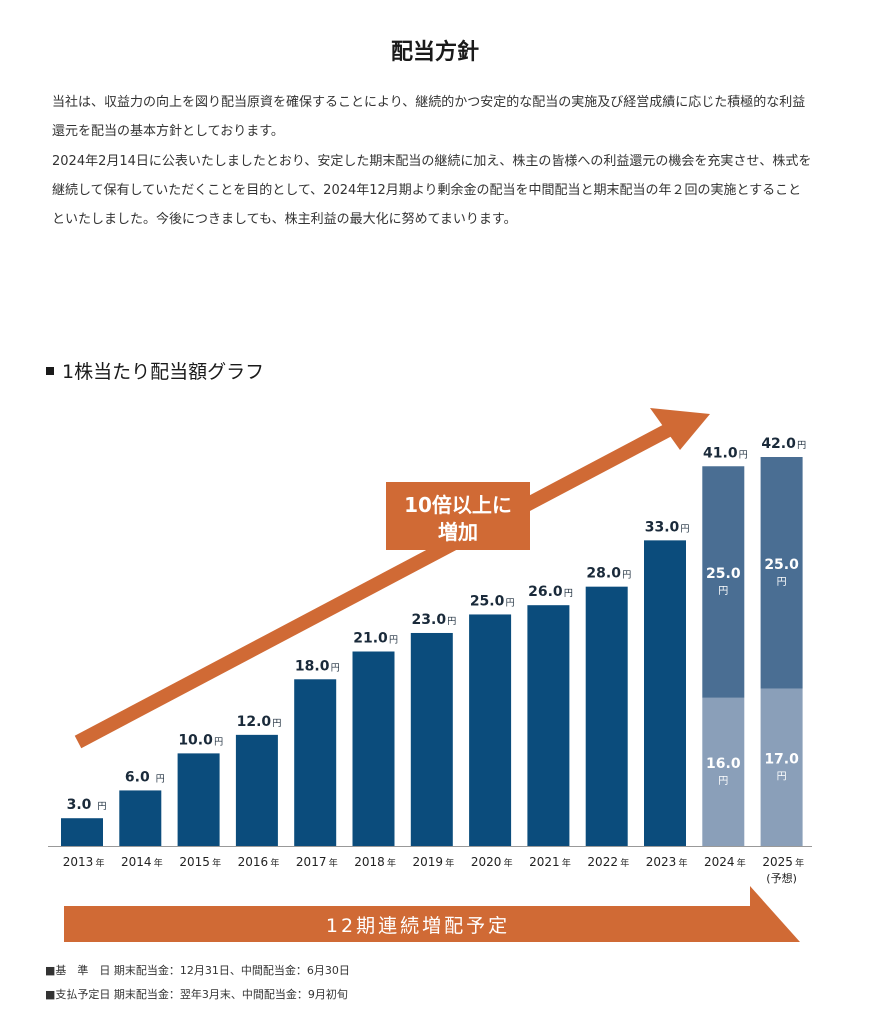  What do you see at coordinates (312, 666) in the screenshot?
I see `total-value-2017: 18.0` at bounding box center [312, 666].